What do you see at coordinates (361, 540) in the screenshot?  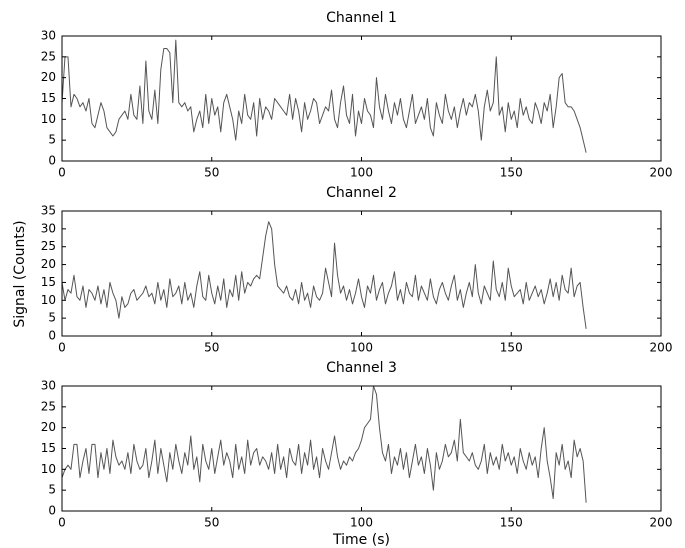 I see `x-axis-label: Time (s)` at bounding box center [361, 540].